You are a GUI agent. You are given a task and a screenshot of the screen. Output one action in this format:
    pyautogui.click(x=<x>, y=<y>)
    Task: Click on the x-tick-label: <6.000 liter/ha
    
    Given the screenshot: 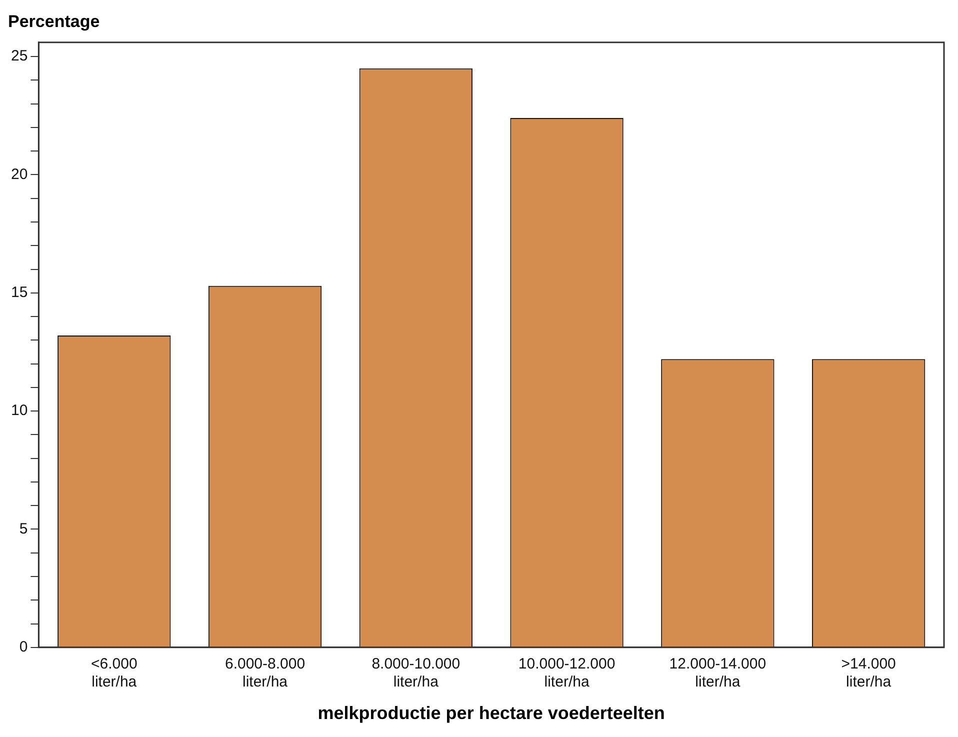 What is the action you would take?
    pyautogui.click(x=114, y=673)
    